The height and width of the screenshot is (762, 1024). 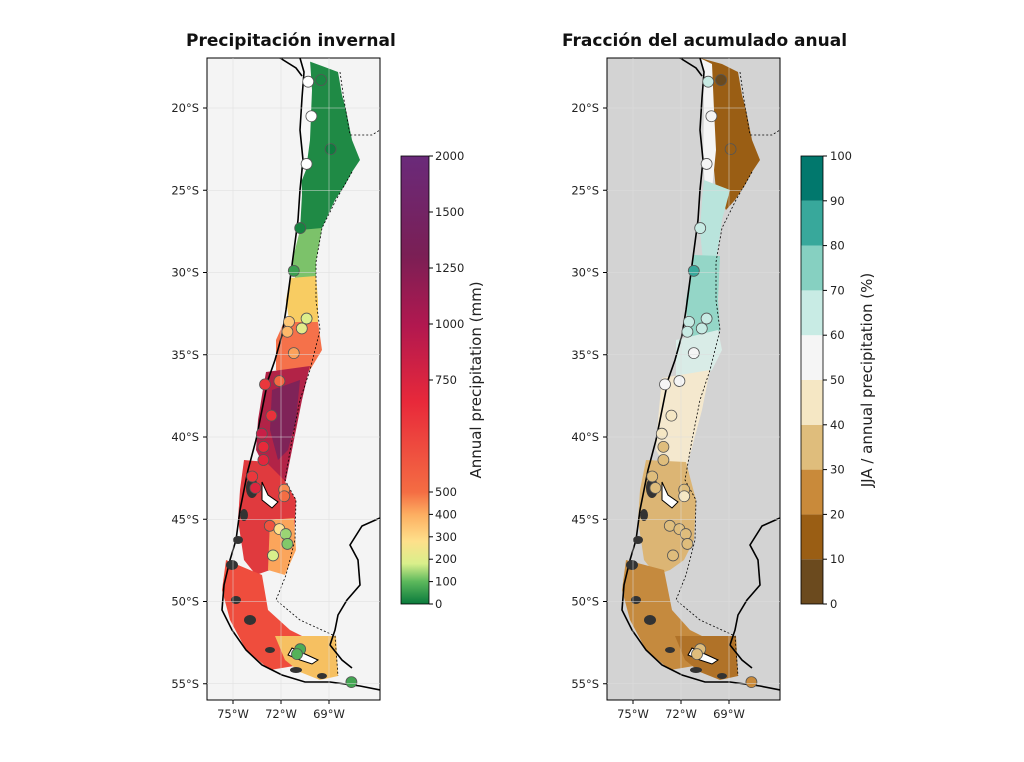 I want to click on right-coastline, so click(x=700, y=374).